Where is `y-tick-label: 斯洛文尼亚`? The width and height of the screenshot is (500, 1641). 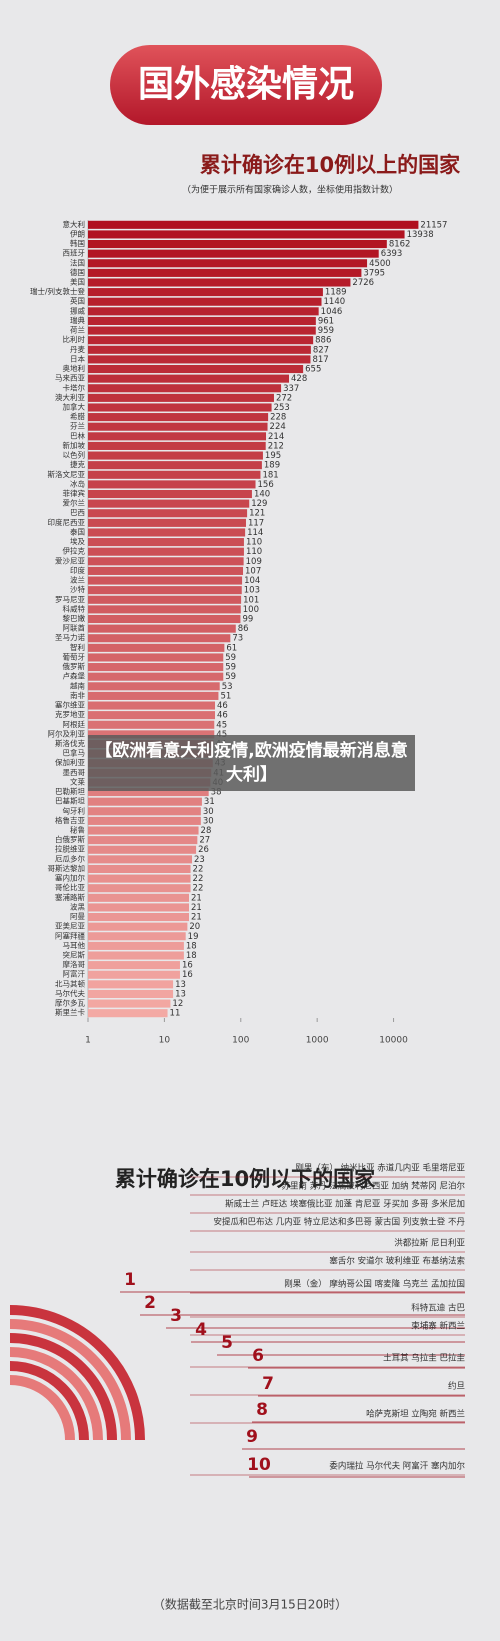
y-tick-label: 斯洛文尼亚 is located at coordinates (67, 474).